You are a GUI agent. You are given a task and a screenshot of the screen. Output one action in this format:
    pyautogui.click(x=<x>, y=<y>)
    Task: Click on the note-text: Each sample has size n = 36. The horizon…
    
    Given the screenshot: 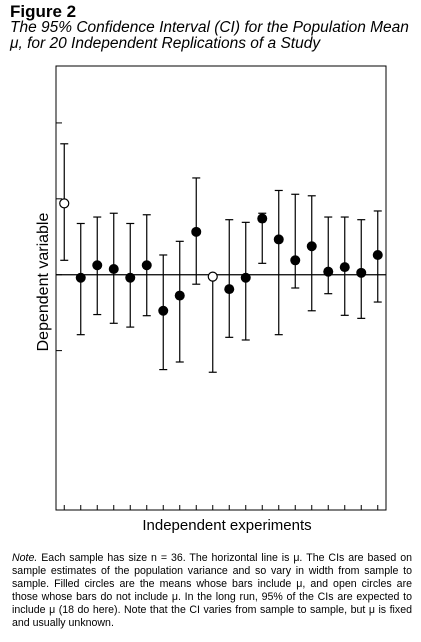 What is the action you would take?
    pyautogui.click(x=212, y=590)
    